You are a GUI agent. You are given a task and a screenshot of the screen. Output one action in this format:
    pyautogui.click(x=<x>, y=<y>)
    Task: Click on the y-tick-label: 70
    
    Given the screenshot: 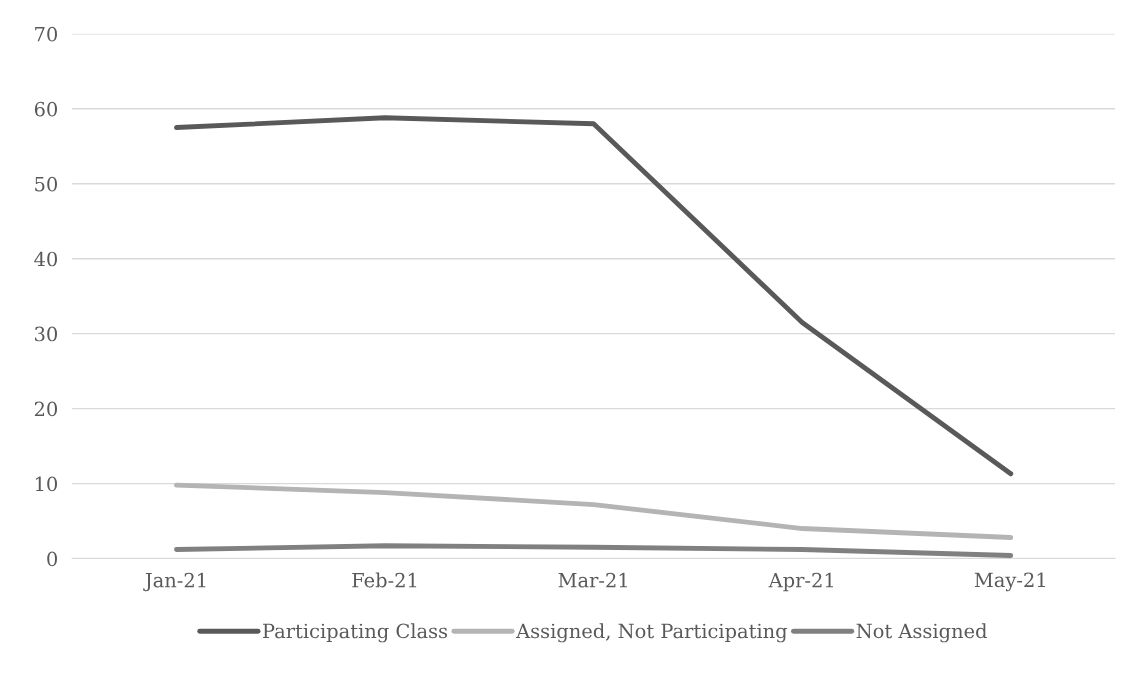 What is the action you would take?
    pyautogui.click(x=46, y=34)
    